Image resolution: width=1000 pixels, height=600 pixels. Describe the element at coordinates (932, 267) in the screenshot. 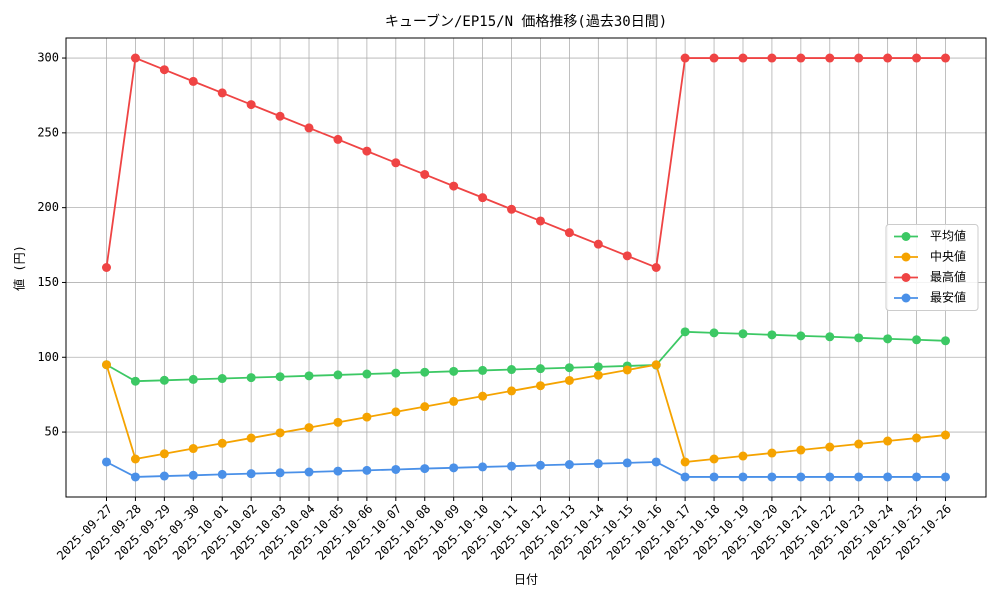

I see `legend-box` at that location.